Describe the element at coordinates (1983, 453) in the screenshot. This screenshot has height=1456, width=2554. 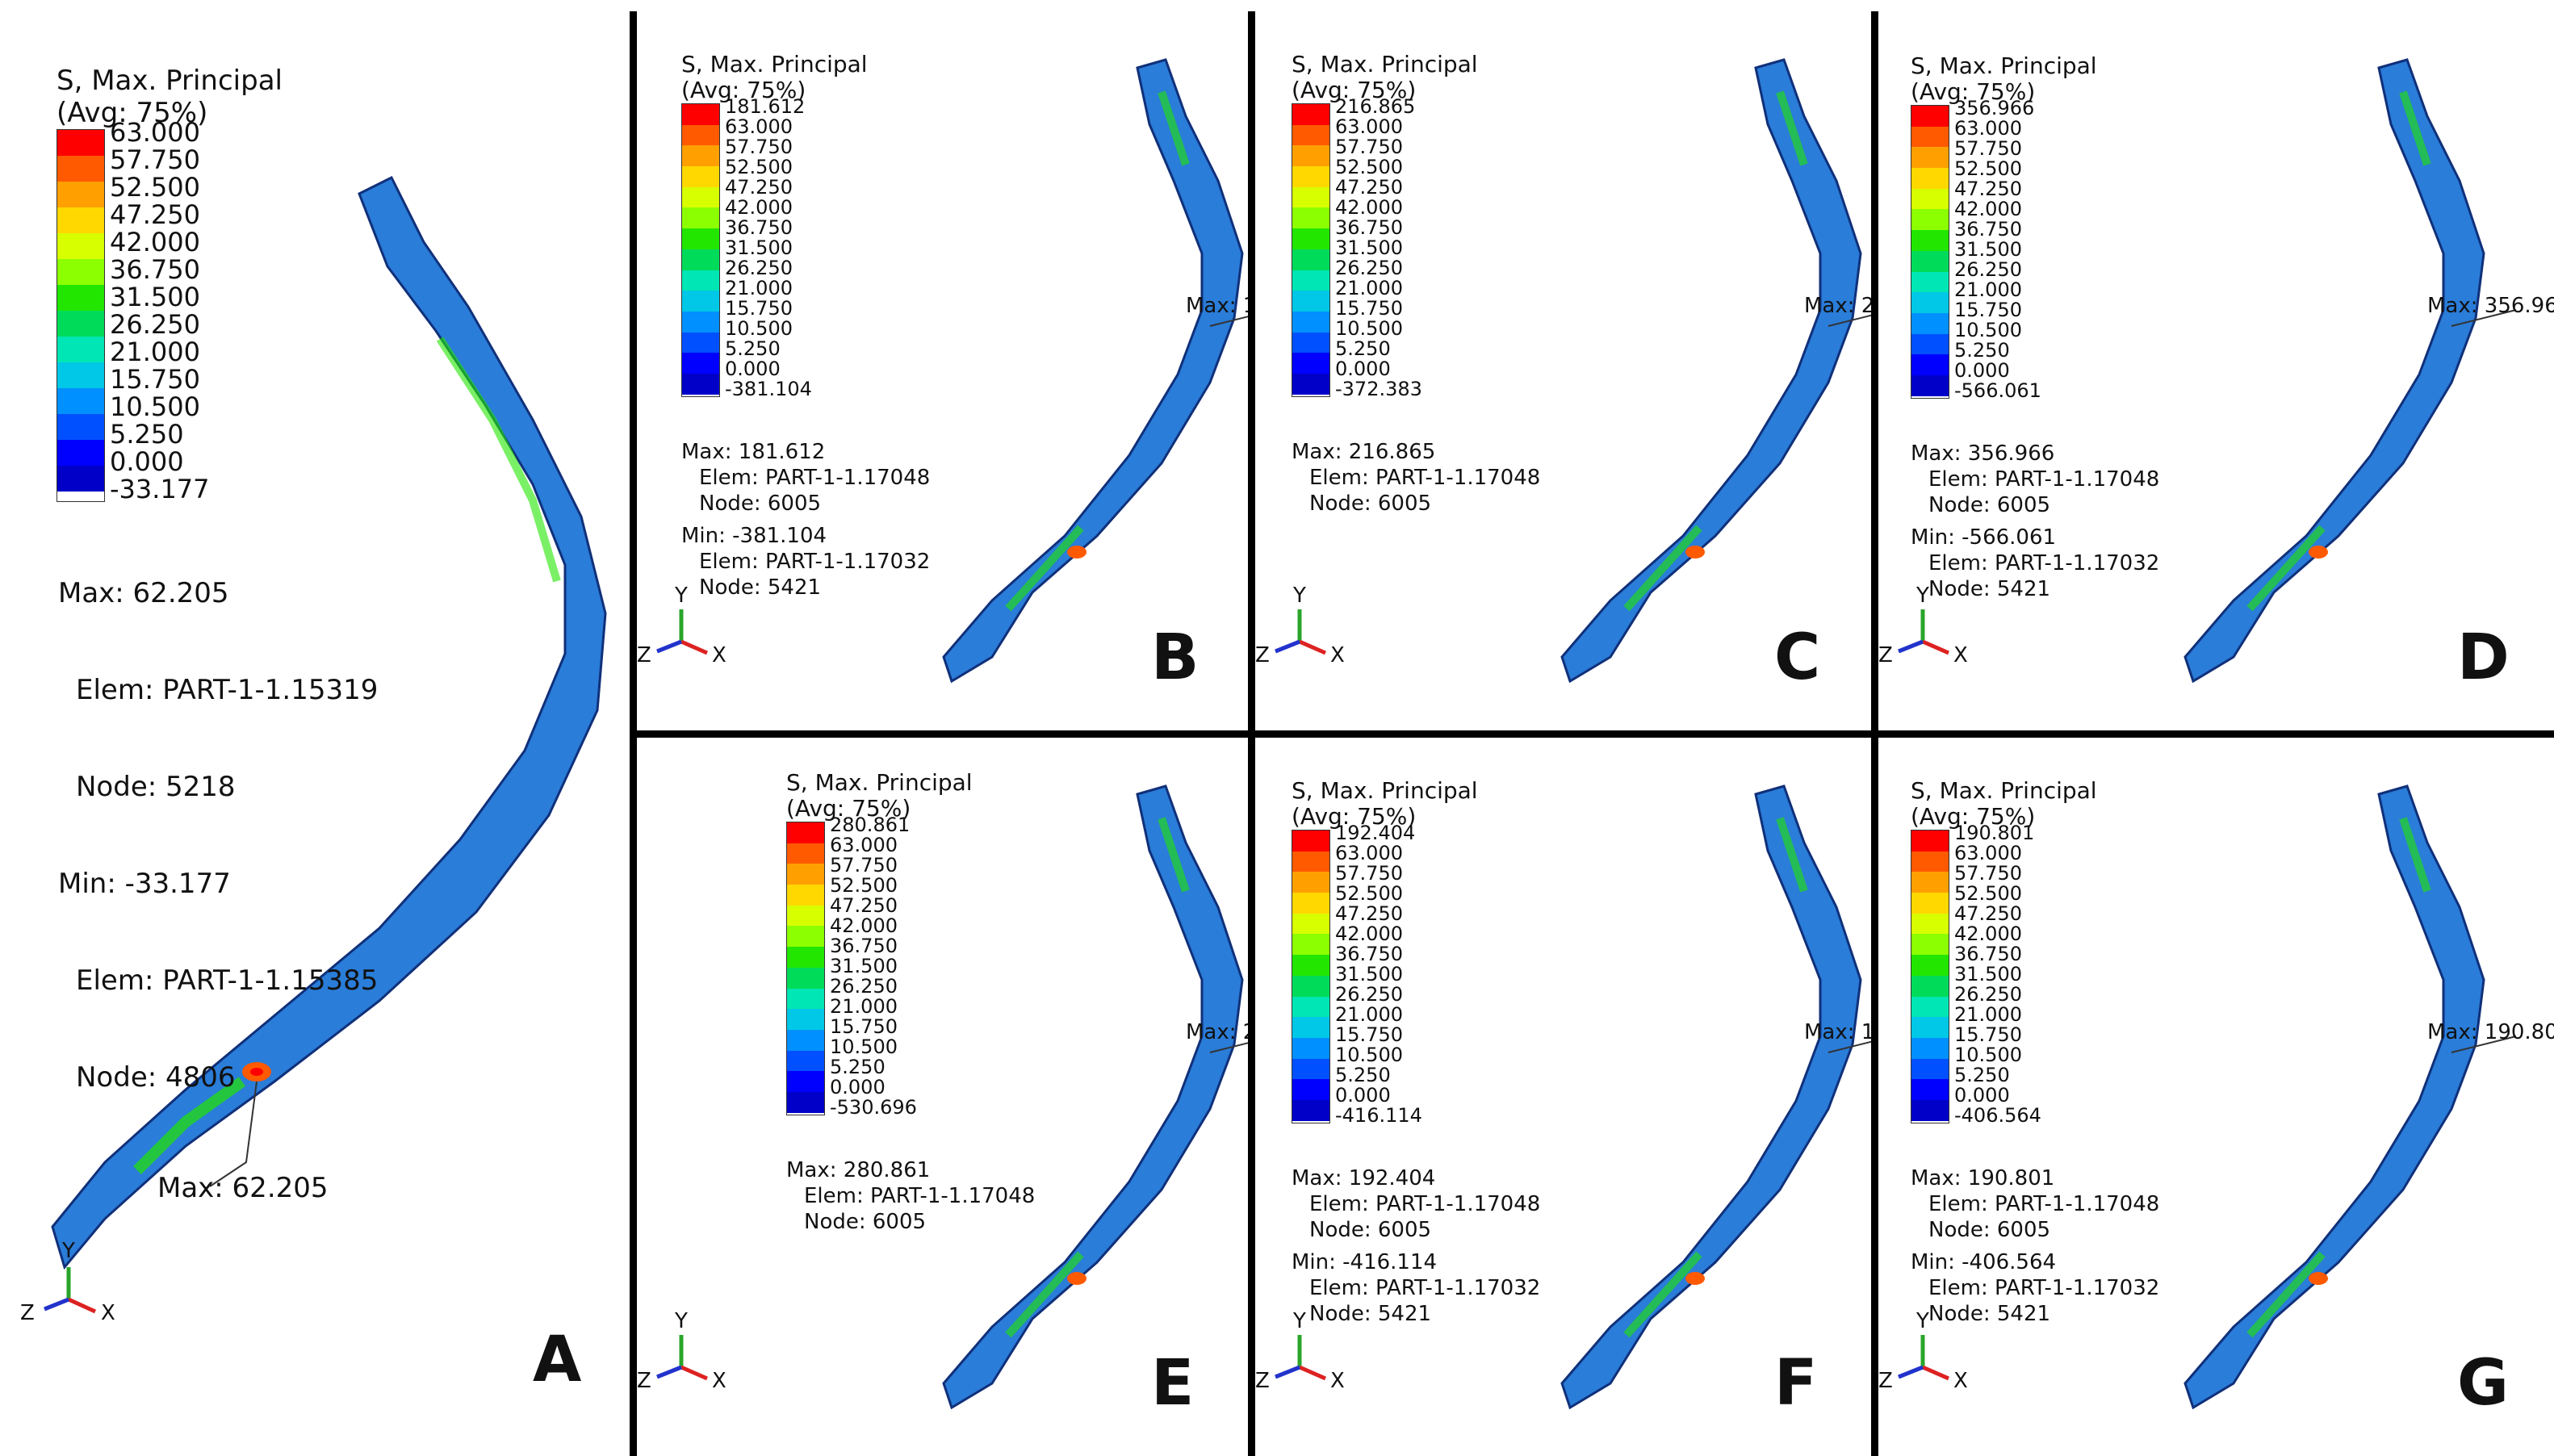
I see `max-line: Max: 356.966` at that location.